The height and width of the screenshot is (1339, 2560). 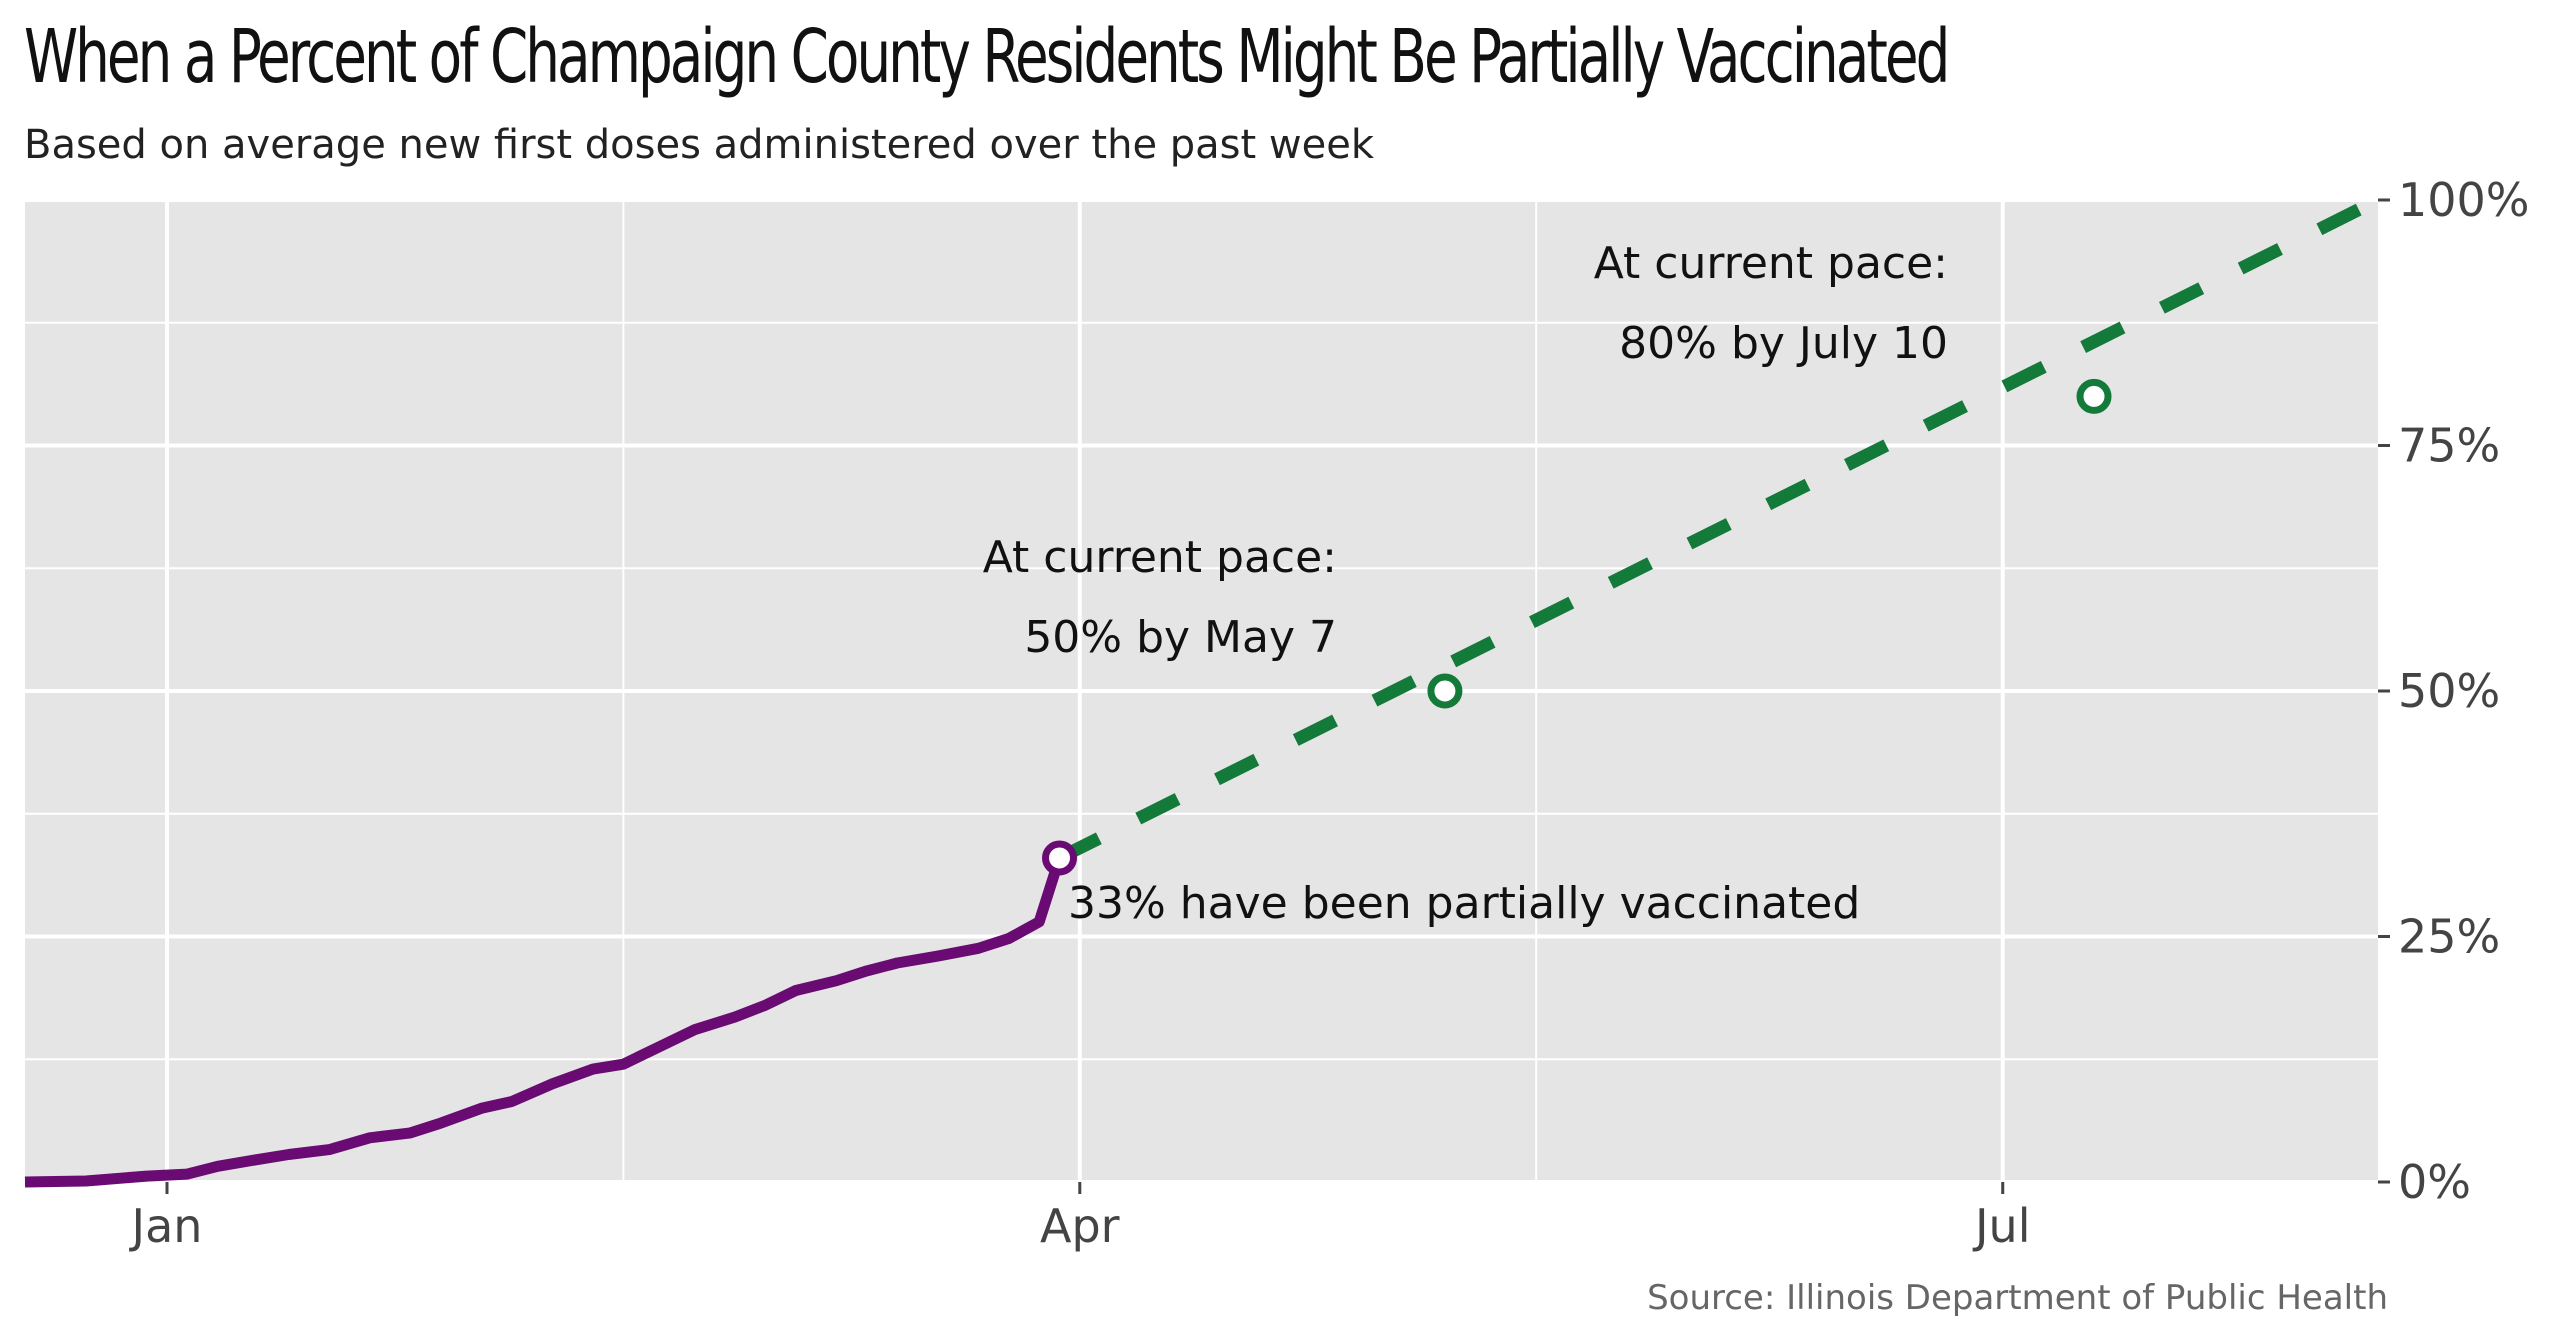 What do you see at coordinates (166, 1226) in the screenshot?
I see `x-tick-label: Jan` at bounding box center [166, 1226].